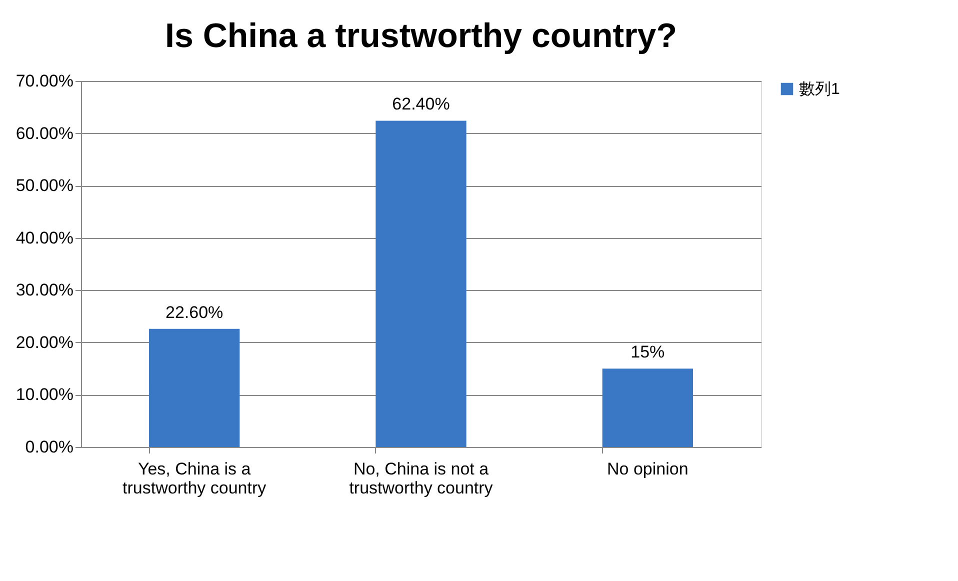  Describe the element at coordinates (194, 479) in the screenshot. I see `x-tick-label: Yes, China is a trustworthy country` at that location.